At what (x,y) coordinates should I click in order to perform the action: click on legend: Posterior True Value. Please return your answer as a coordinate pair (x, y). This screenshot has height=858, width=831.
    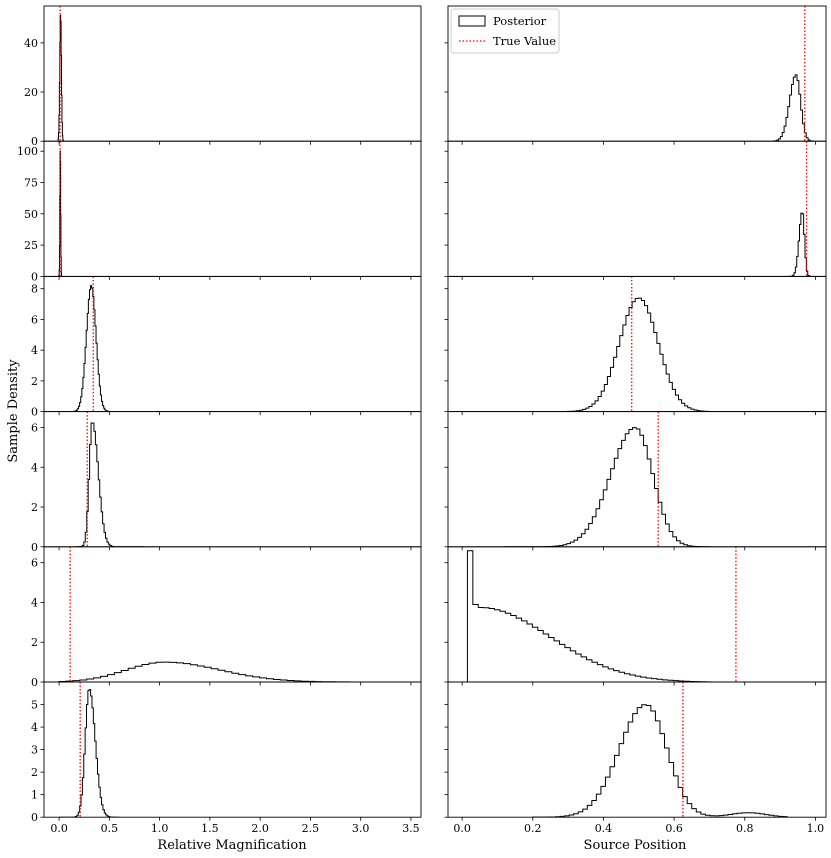
    Looking at the image, I should click on (505, 31).